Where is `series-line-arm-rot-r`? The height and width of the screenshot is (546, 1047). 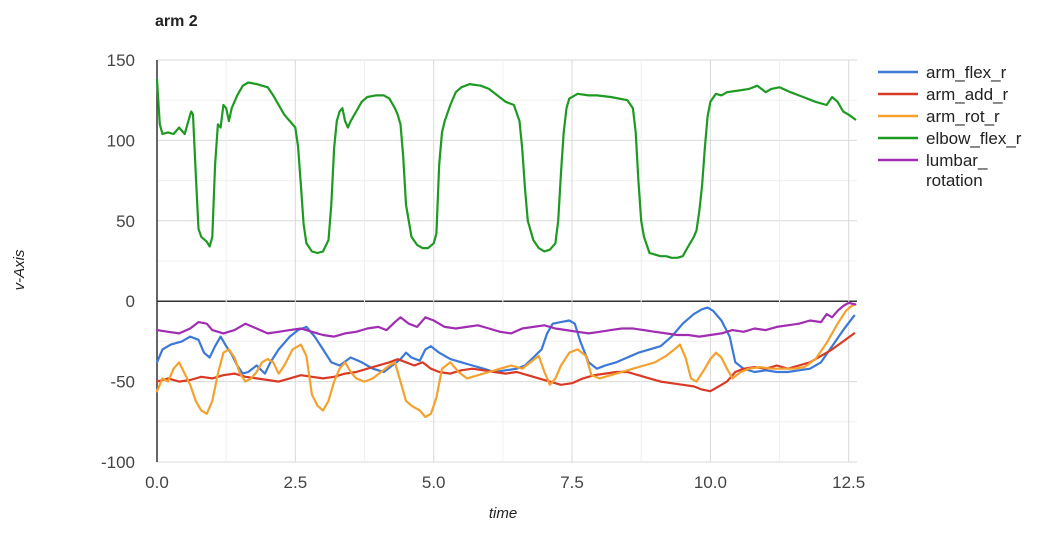
series-line-arm-rot-r is located at coordinates (506, 361).